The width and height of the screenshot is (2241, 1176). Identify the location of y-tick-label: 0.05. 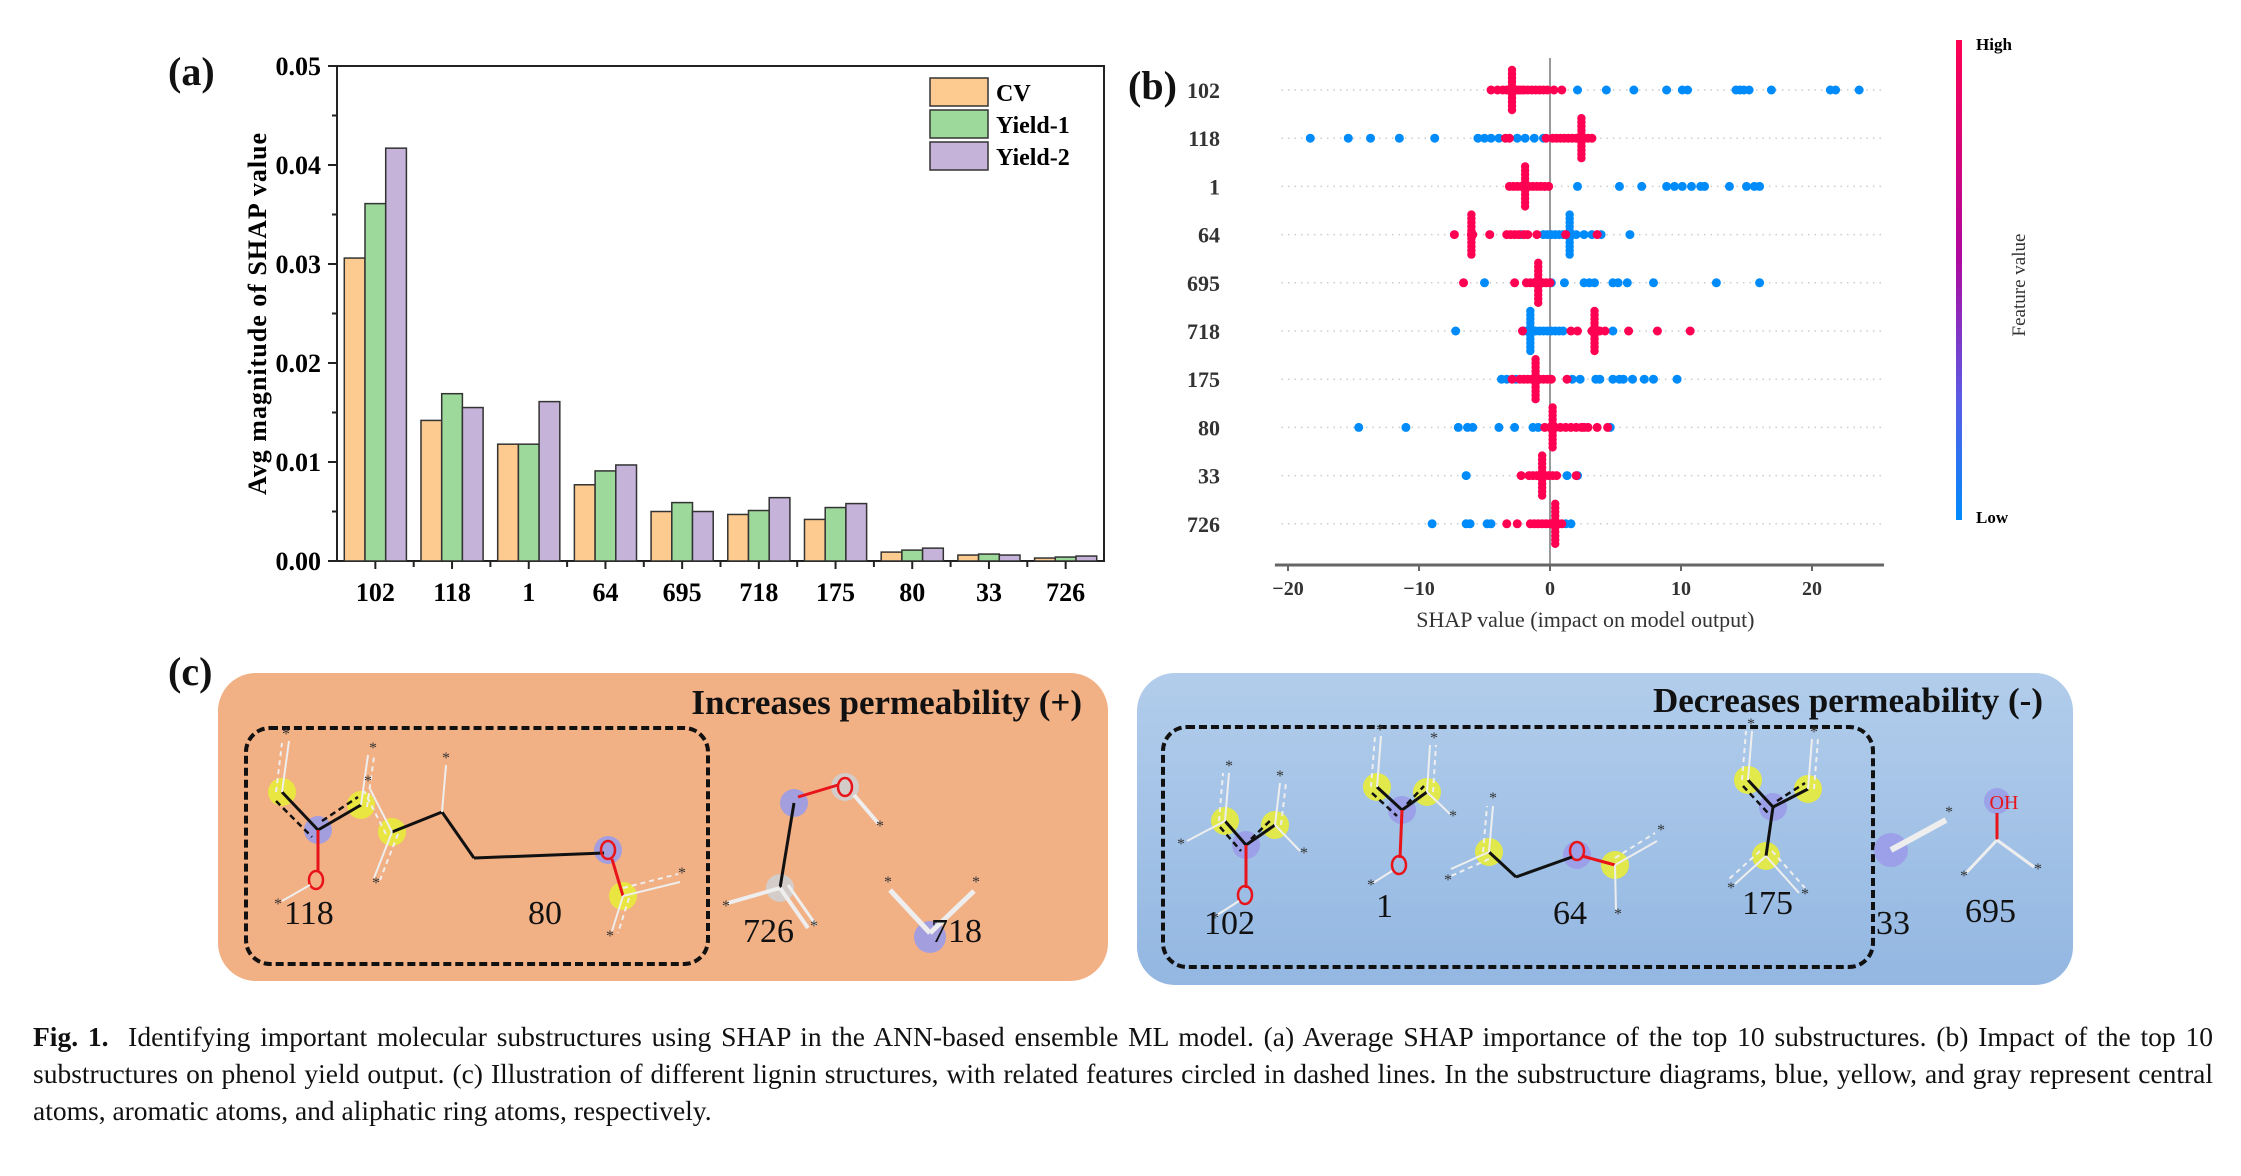
(299, 66).